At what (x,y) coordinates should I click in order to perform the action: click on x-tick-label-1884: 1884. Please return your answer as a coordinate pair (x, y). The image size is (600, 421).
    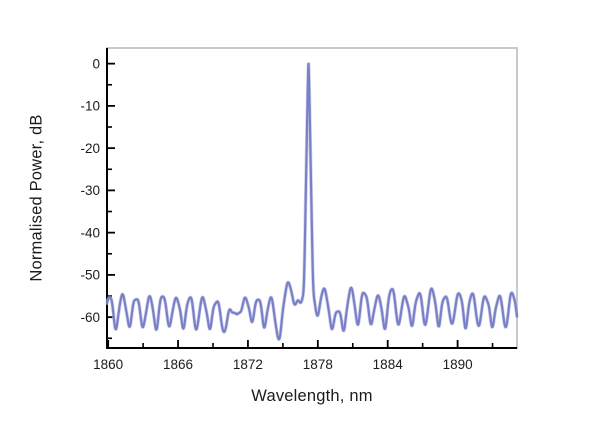
    Looking at the image, I should click on (388, 364).